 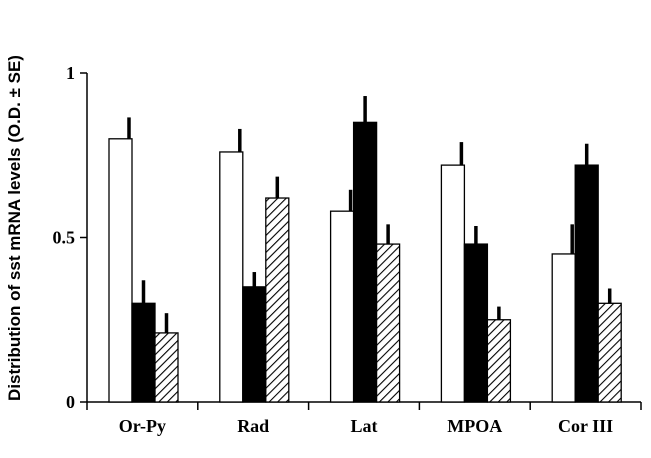 I want to click on y-tick-label: 0.5, so click(x=64, y=238).